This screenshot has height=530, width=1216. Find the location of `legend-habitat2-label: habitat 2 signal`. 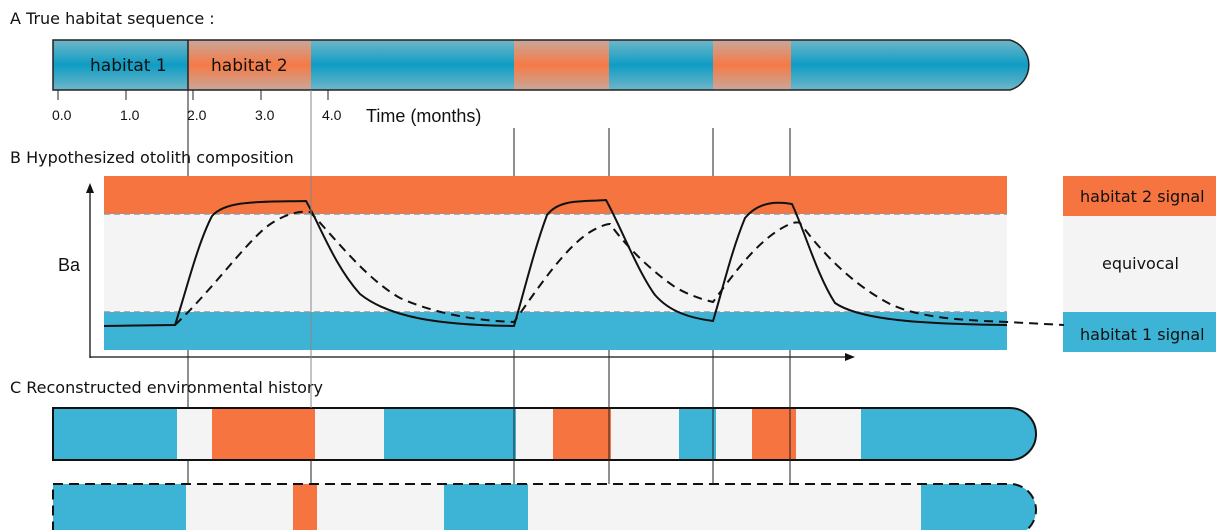

legend-habitat2-label: habitat 2 signal is located at coordinates (1142, 196).